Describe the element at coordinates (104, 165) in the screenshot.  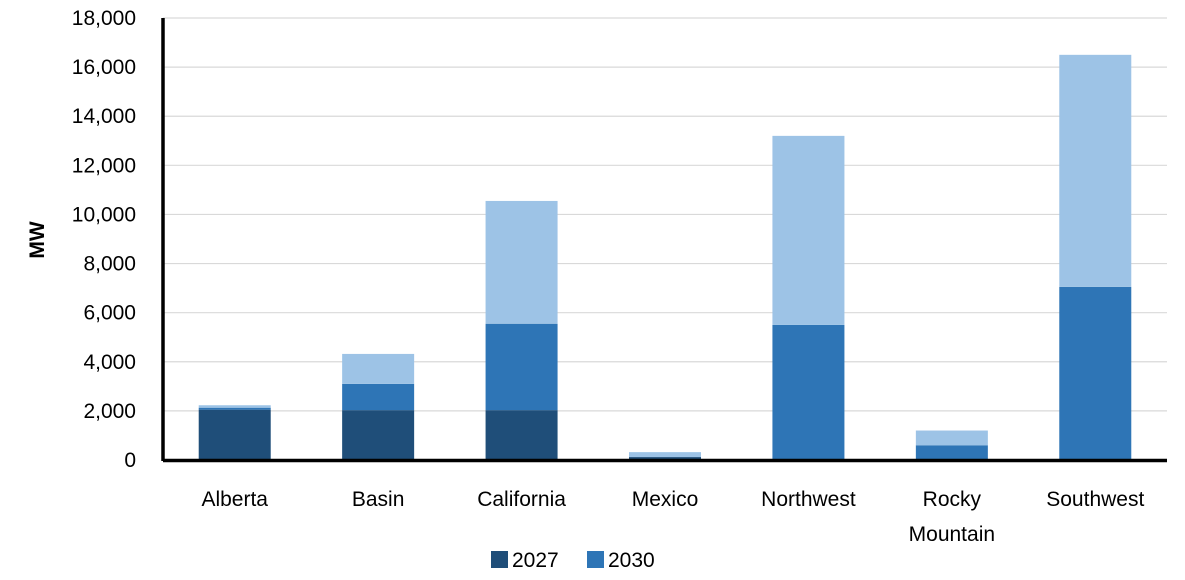
I see `y-tick-label: 12,000` at that location.